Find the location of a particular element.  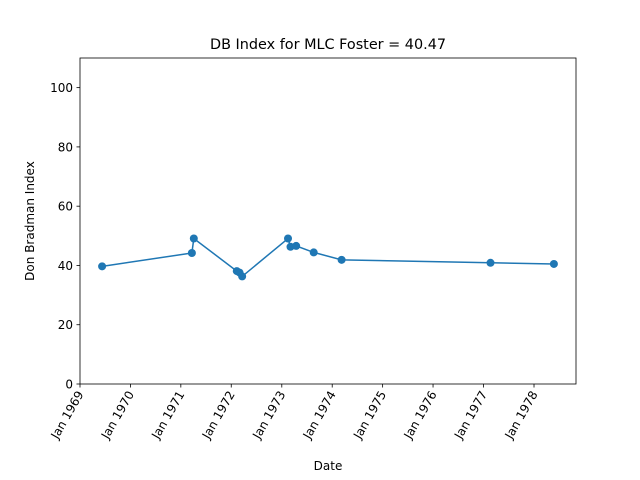

y-tick-label: 0 is located at coordinates (69, 385).